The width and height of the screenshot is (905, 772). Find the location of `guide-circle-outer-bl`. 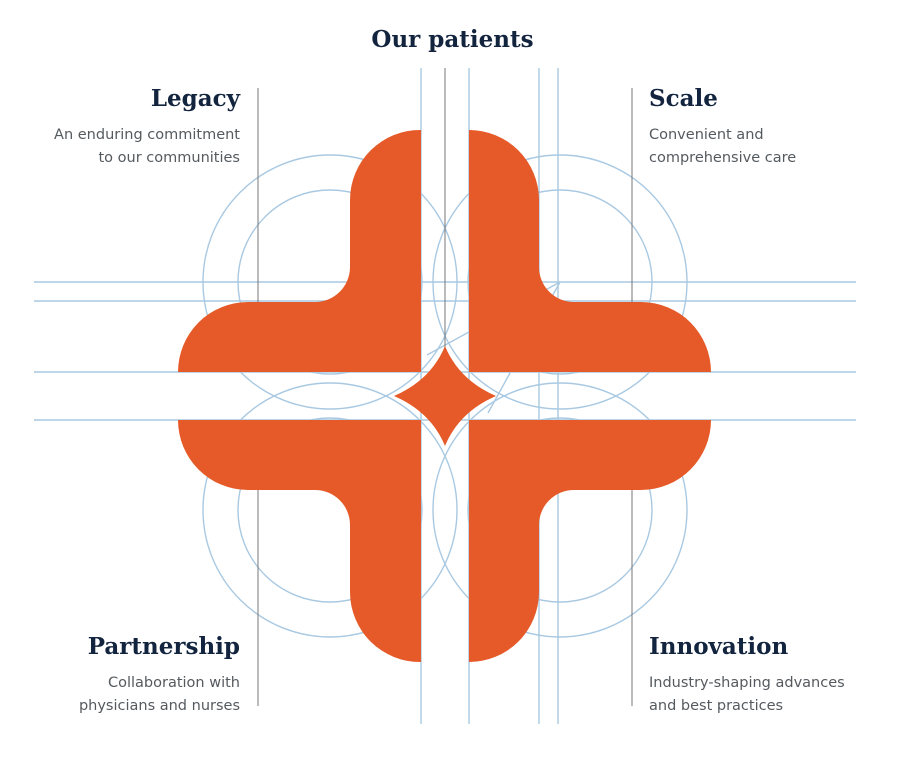

guide-circle-outer-bl is located at coordinates (330, 510).